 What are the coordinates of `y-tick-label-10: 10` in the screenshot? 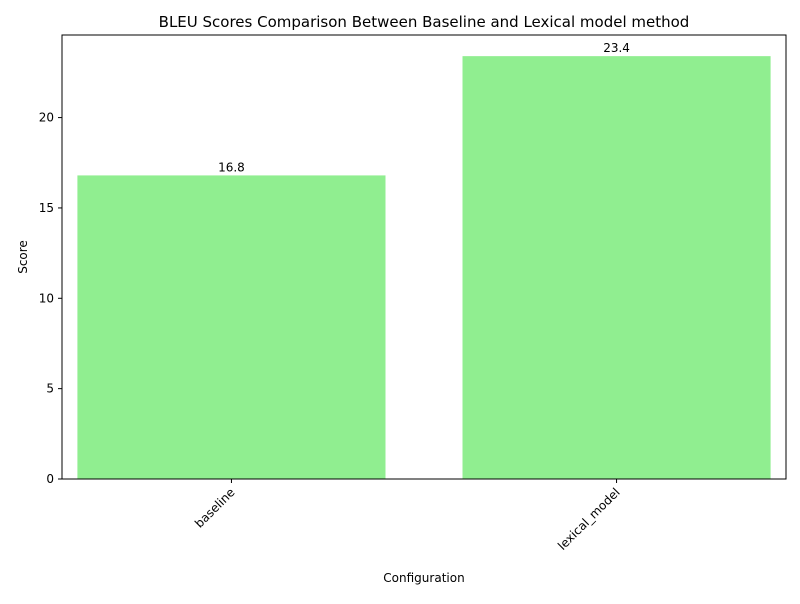 It's located at (46, 298).